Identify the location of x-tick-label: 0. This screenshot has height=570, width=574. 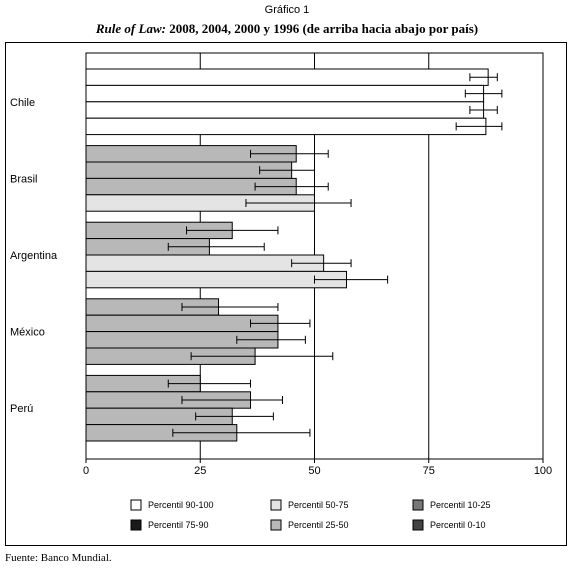
(86, 471).